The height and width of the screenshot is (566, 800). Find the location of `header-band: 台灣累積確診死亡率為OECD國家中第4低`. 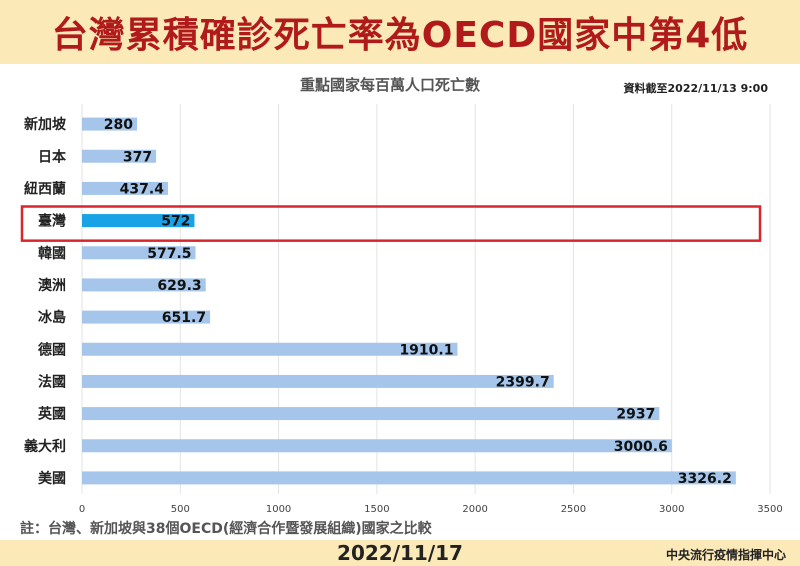

header-band: 台灣累積確診死亡率為OECD國家中第4低 is located at coordinates (400, 32).